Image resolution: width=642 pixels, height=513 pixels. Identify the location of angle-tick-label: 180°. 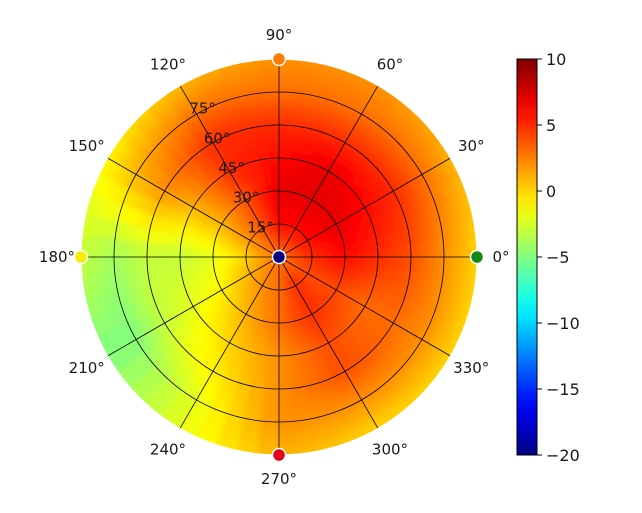
(57, 257).